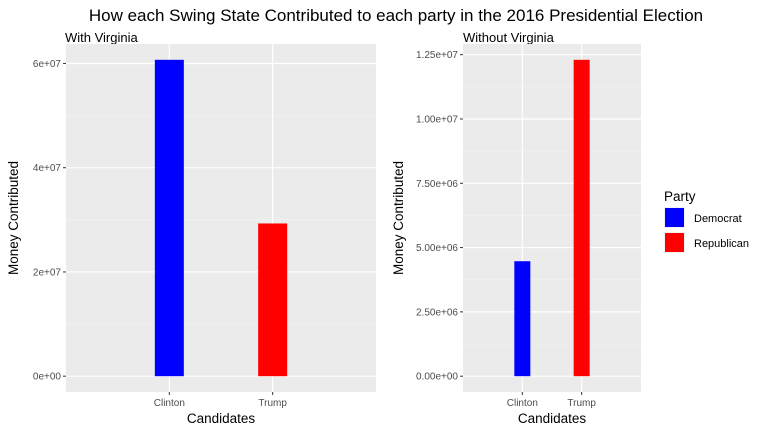  I want to click on y-tick-label: 2e+07, so click(47, 272).